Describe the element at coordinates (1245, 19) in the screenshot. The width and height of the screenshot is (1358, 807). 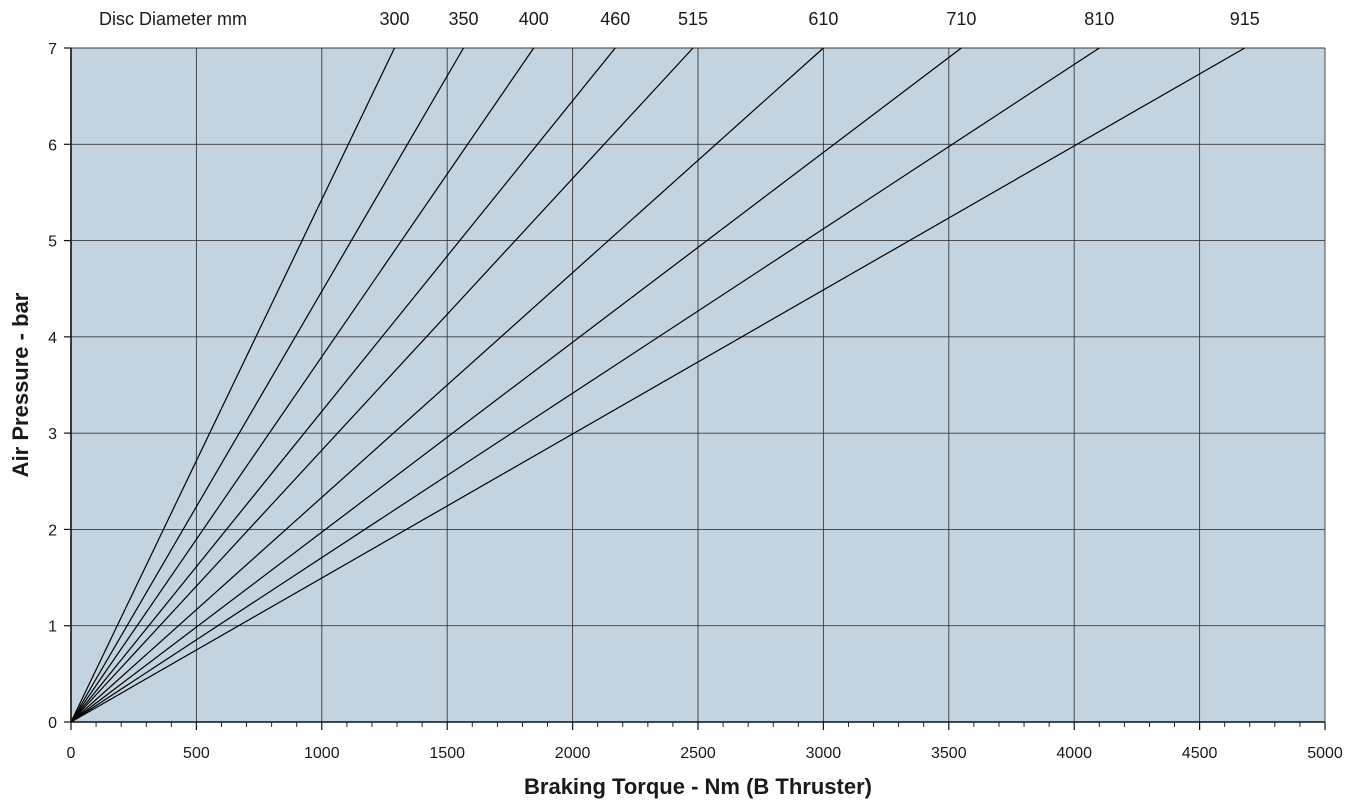
I see `disc-diameter-label: 915` at that location.